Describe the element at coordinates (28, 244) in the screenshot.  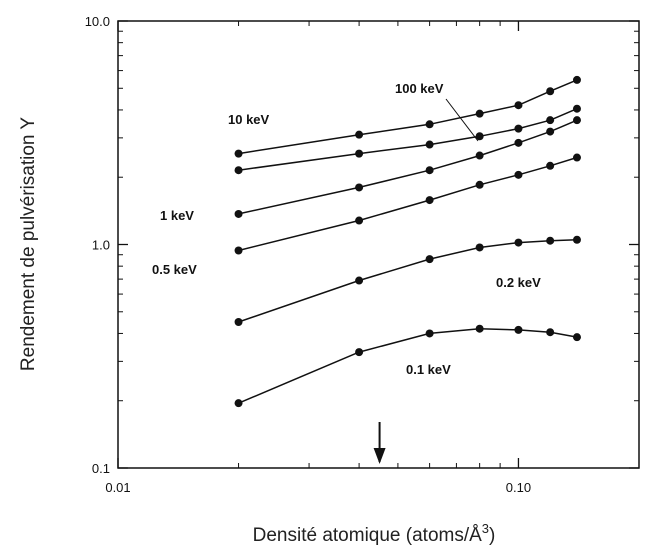
I see `y-axis-title: Rendement de pulvérisation Y` at that location.